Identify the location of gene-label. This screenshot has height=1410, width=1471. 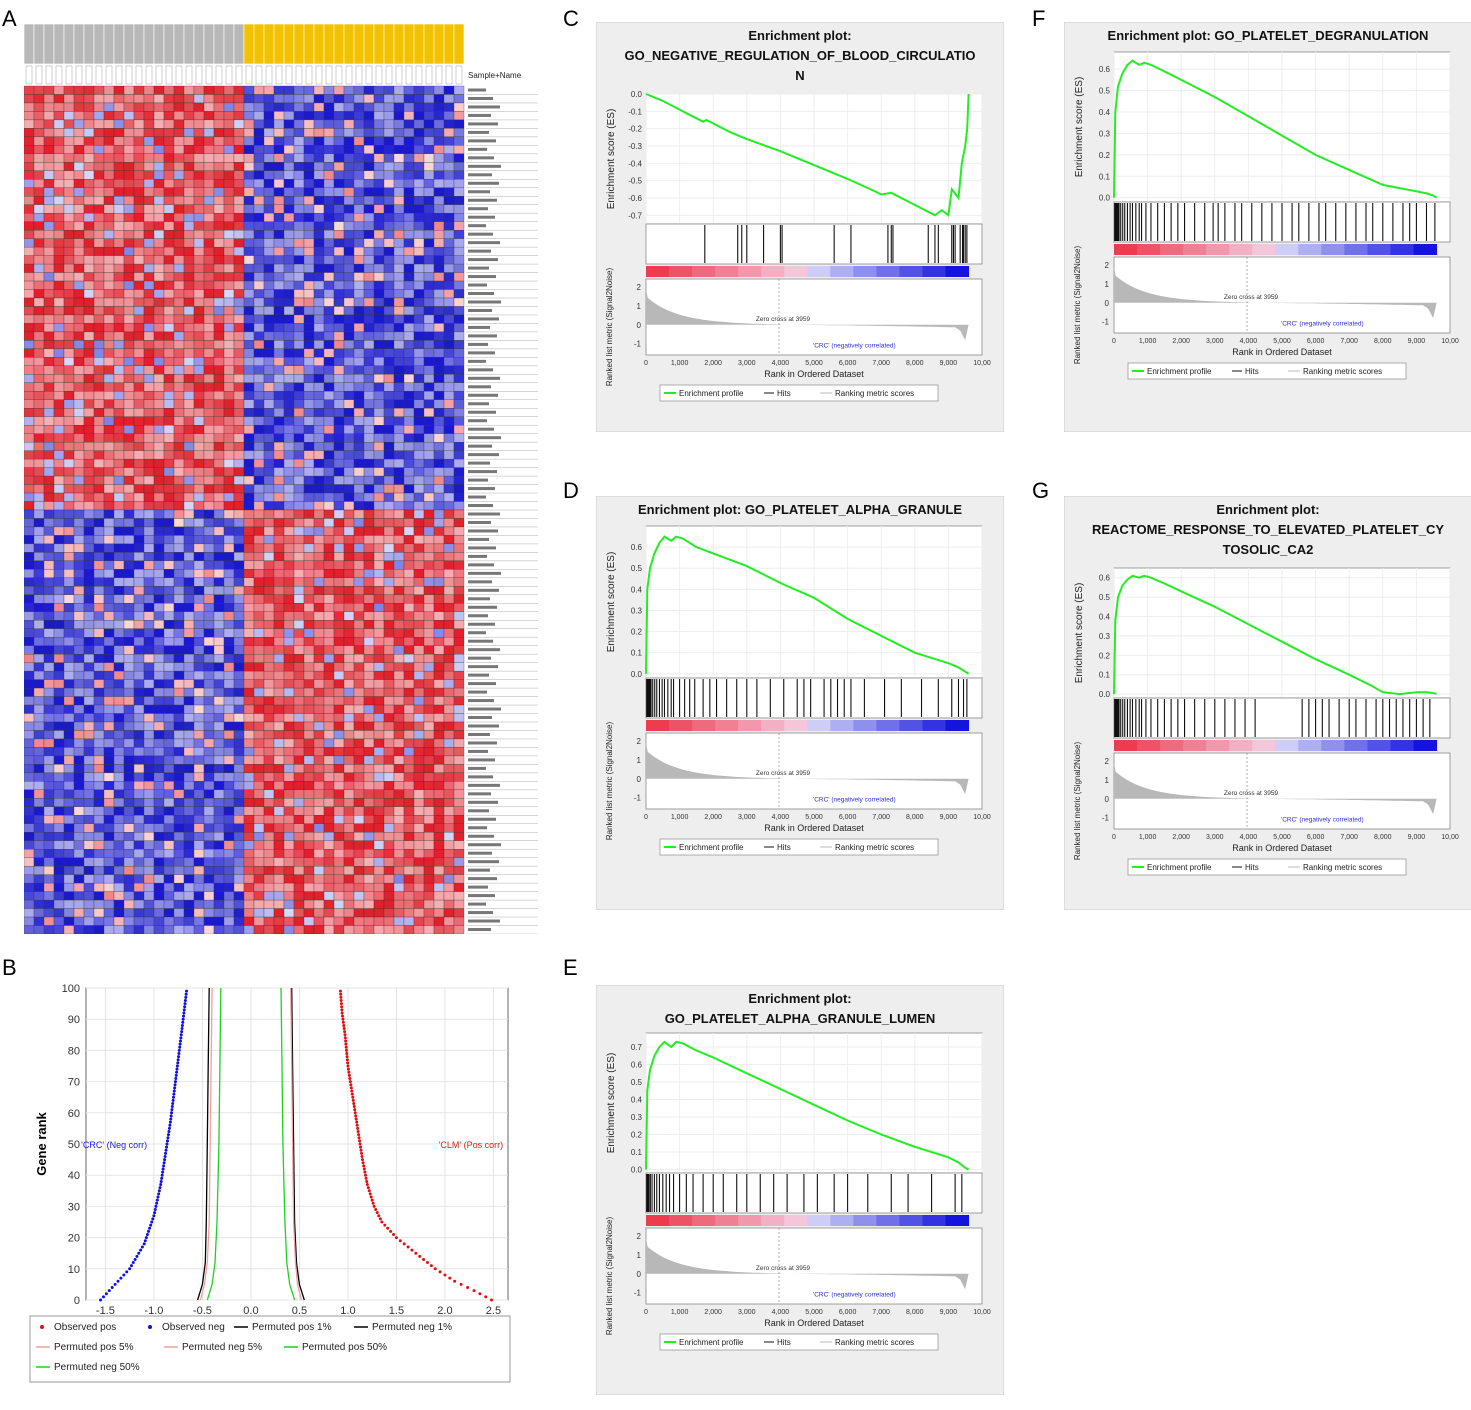
(477, 226).